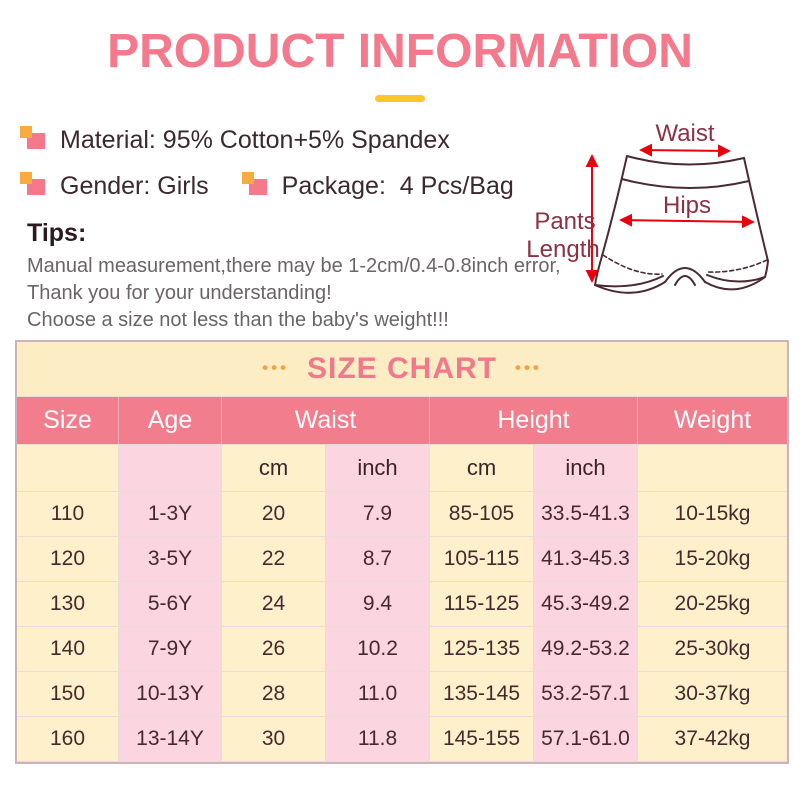 Image resolution: width=800 pixels, height=800 pixels. I want to click on gender-label: Gender: Girls, so click(134, 186).